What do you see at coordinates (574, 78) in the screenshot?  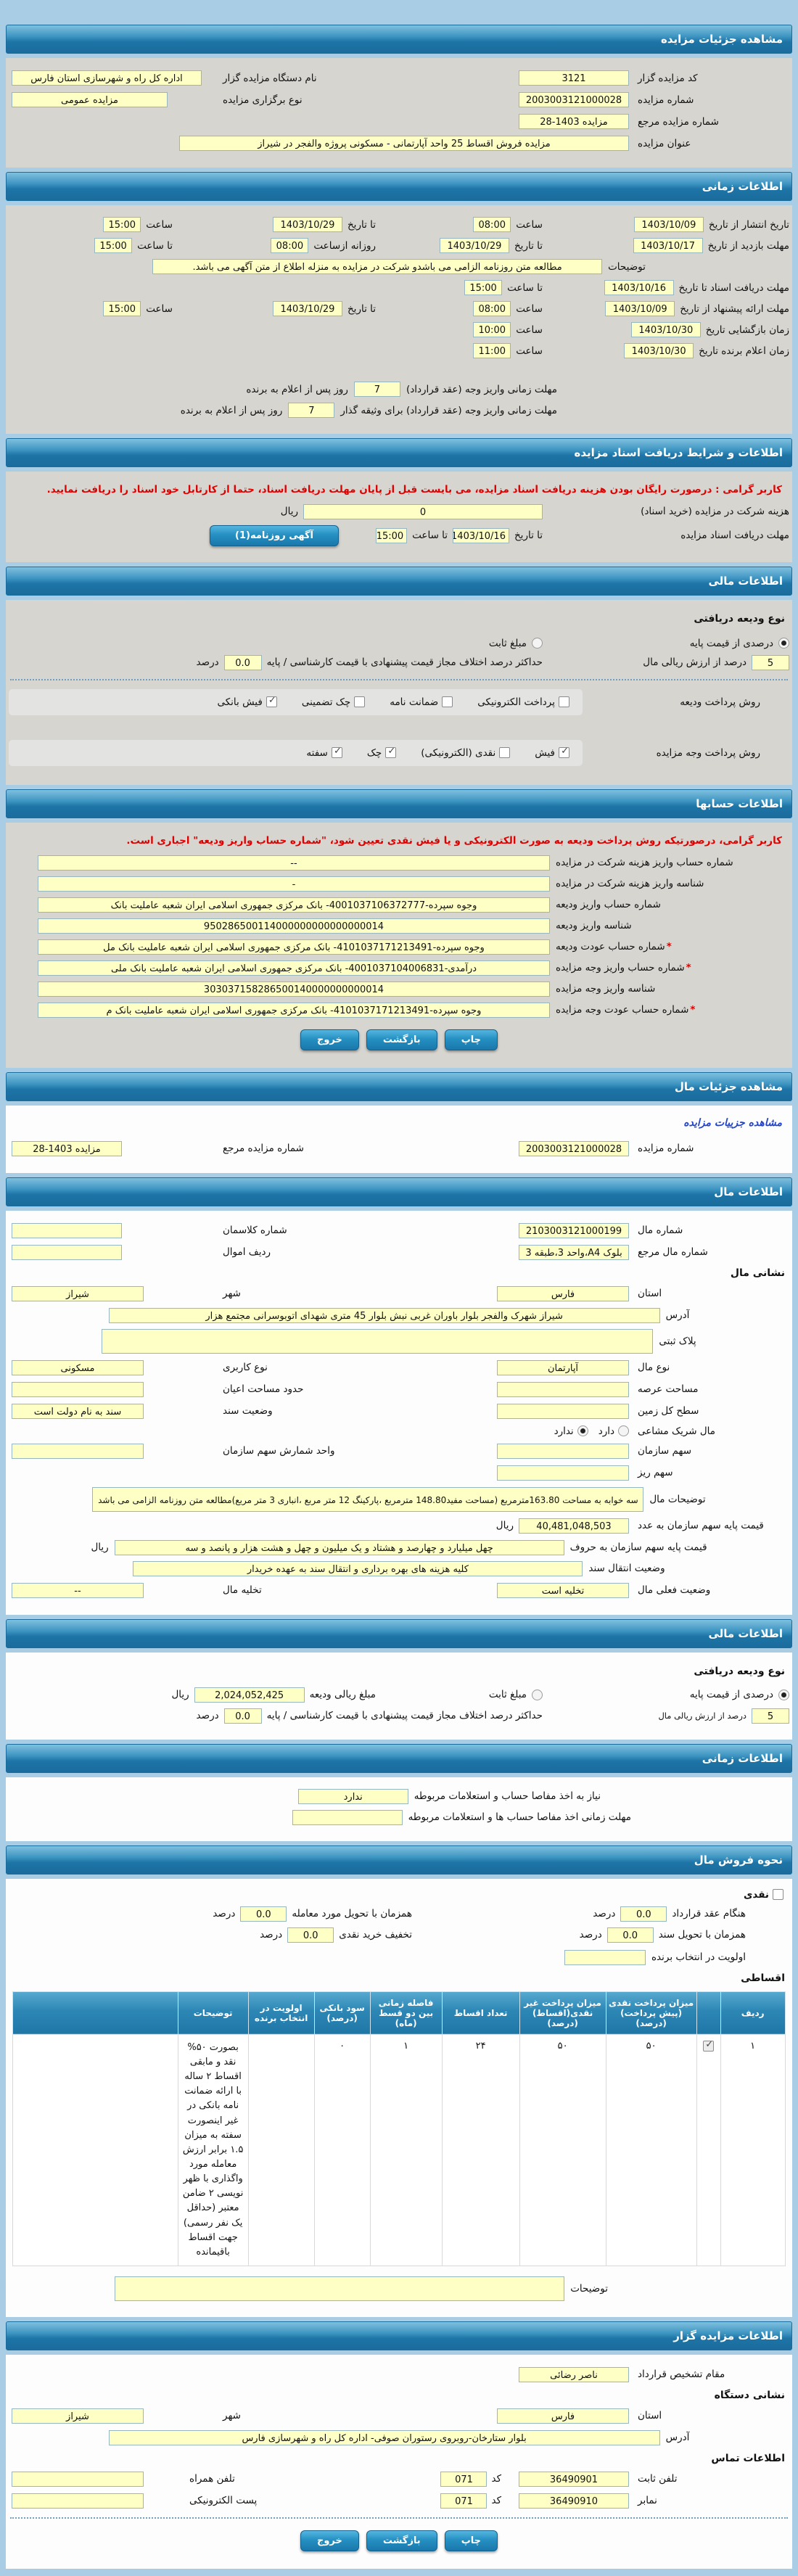 I see `auctioneer-code-field: 3121` at bounding box center [574, 78].